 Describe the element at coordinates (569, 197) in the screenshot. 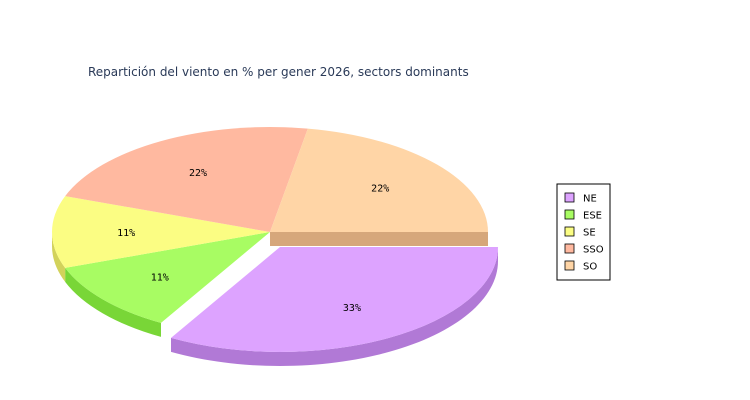

I see `legend-swatch-ne` at that location.